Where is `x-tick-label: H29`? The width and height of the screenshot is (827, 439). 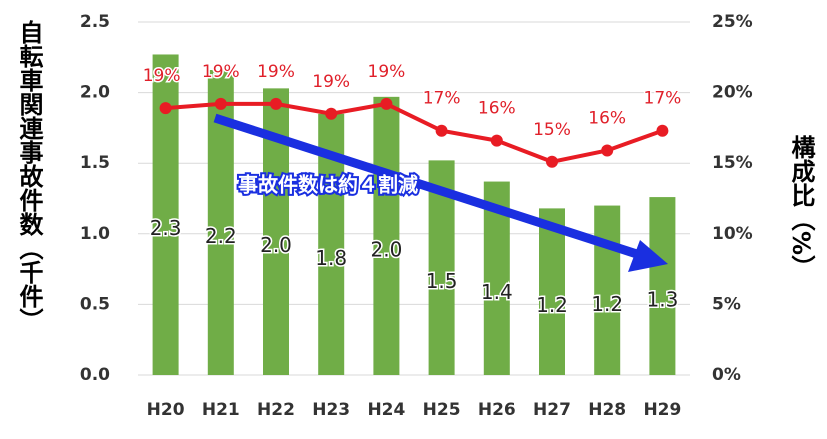
x-tick-label: H29 is located at coordinates (662, 410).